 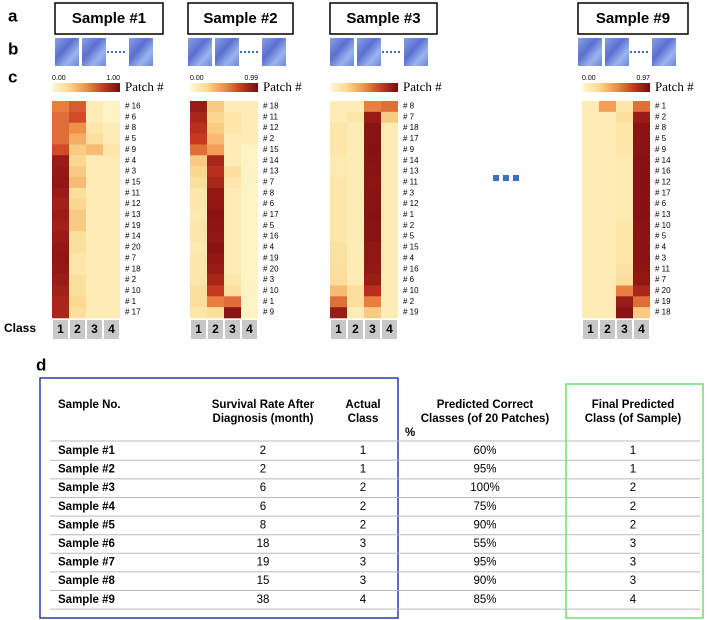 I want to click on patch-label: # 1, so click(x=661, y=106).